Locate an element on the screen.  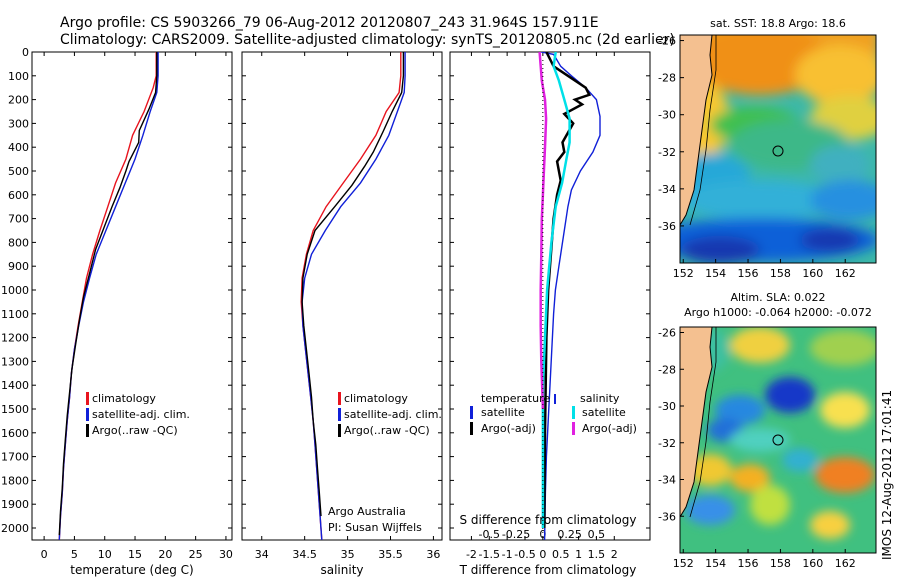
x-tick-label: 0.5 is located at coordinates (561, 554).